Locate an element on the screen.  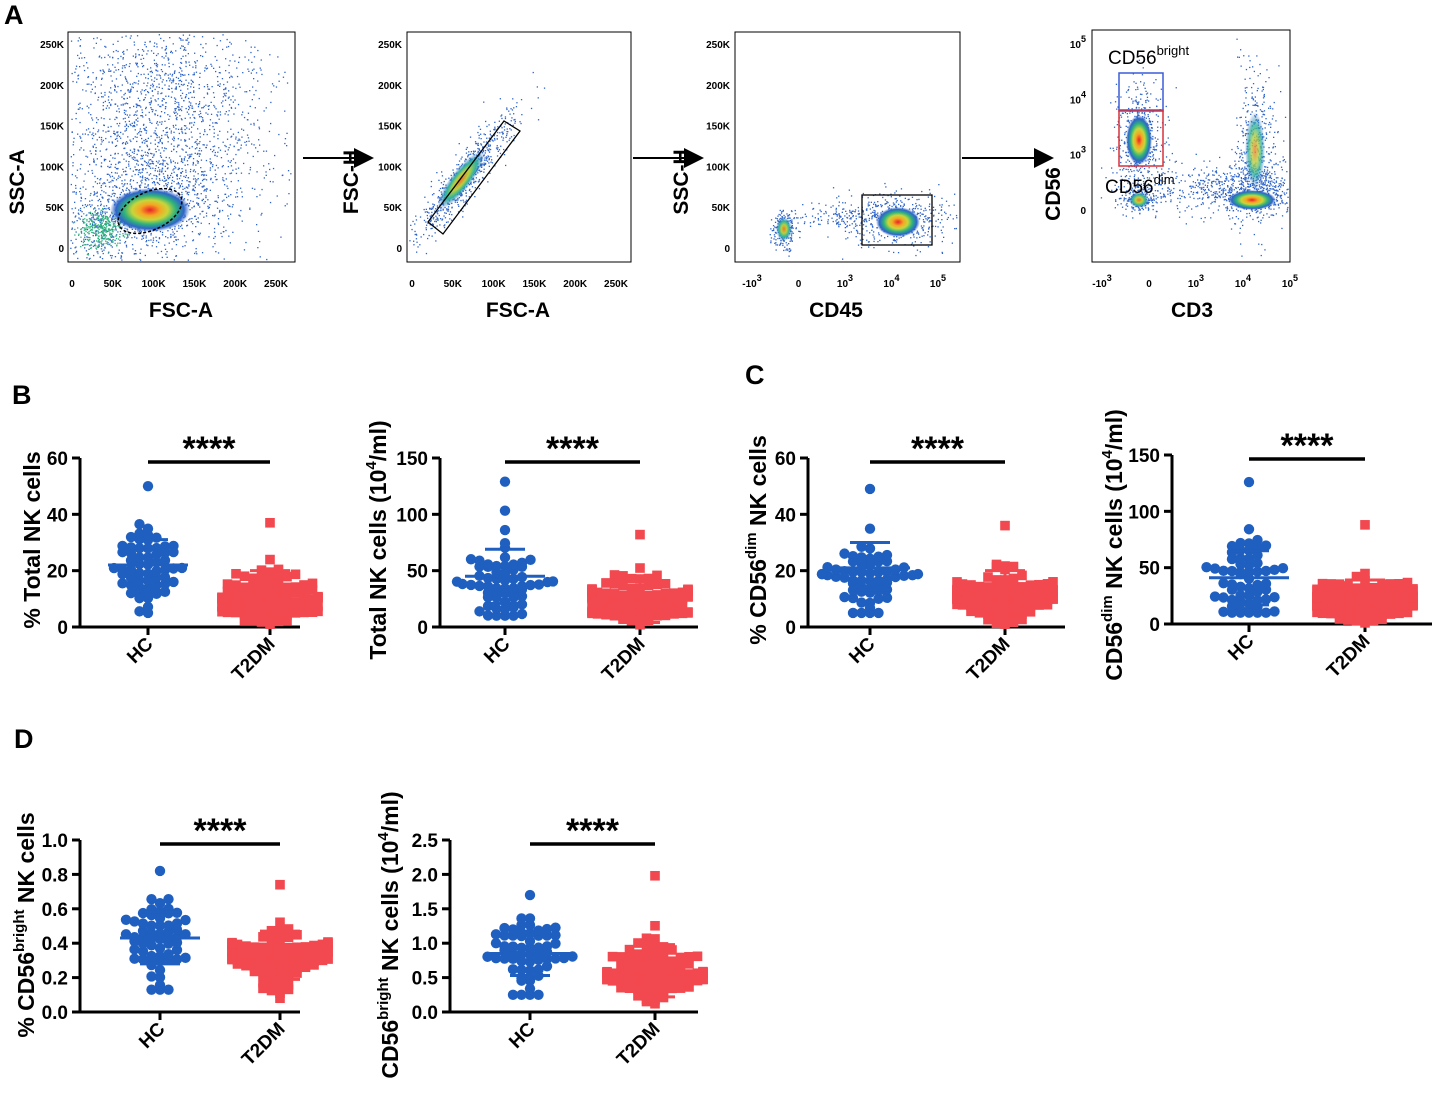
panel-label-a: A is located at coordinates (14, 15).